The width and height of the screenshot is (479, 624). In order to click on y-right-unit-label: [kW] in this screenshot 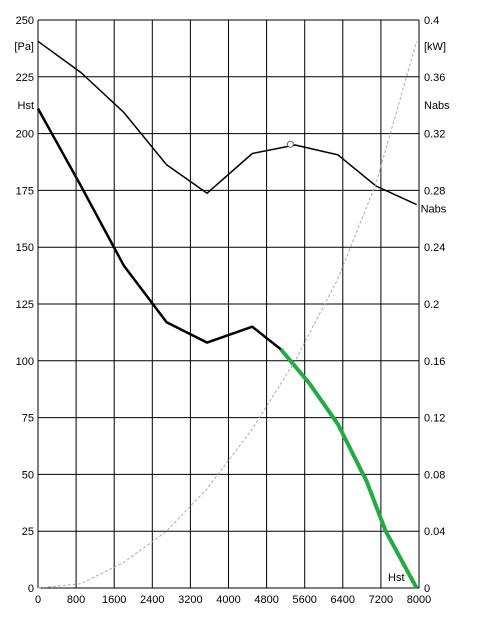, I will do `click(435, 47)`.